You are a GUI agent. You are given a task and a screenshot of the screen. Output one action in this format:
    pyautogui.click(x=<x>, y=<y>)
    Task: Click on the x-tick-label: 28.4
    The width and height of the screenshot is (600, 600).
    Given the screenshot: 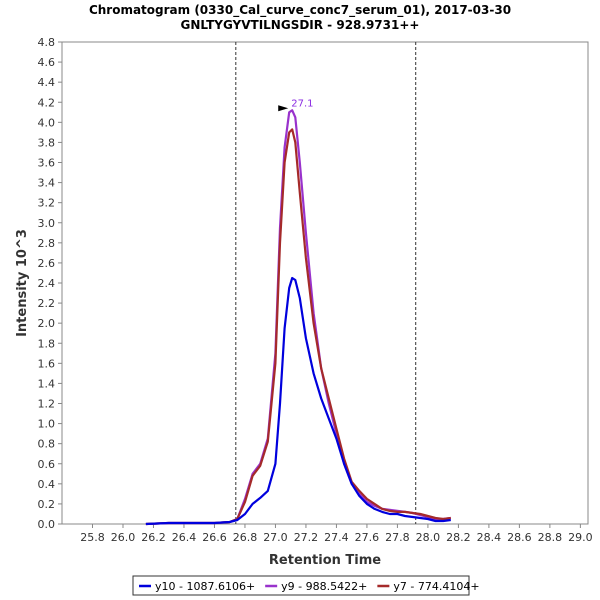 What is the action you would take?
    pyautogui.click(x=489, y=537)
    